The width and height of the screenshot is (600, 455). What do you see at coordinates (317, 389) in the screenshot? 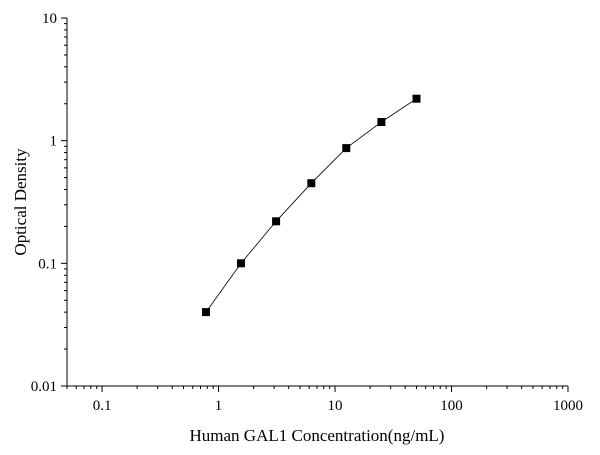
I see `x-ticks` at bounding box center [317, 389].